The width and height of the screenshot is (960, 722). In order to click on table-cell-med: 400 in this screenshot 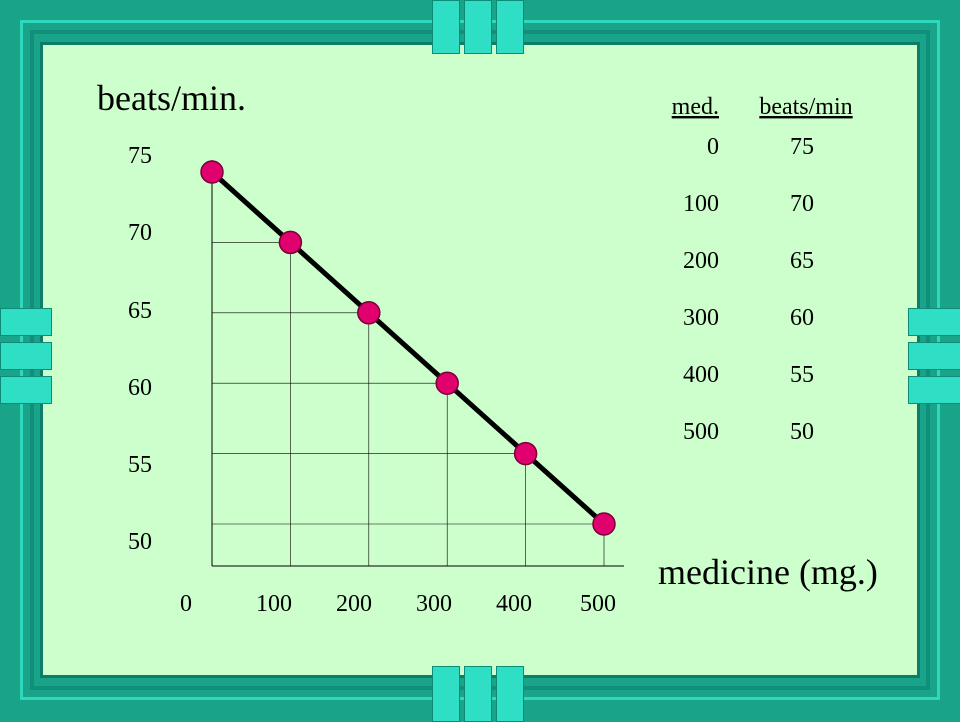, I will do `click(701, 375)`.